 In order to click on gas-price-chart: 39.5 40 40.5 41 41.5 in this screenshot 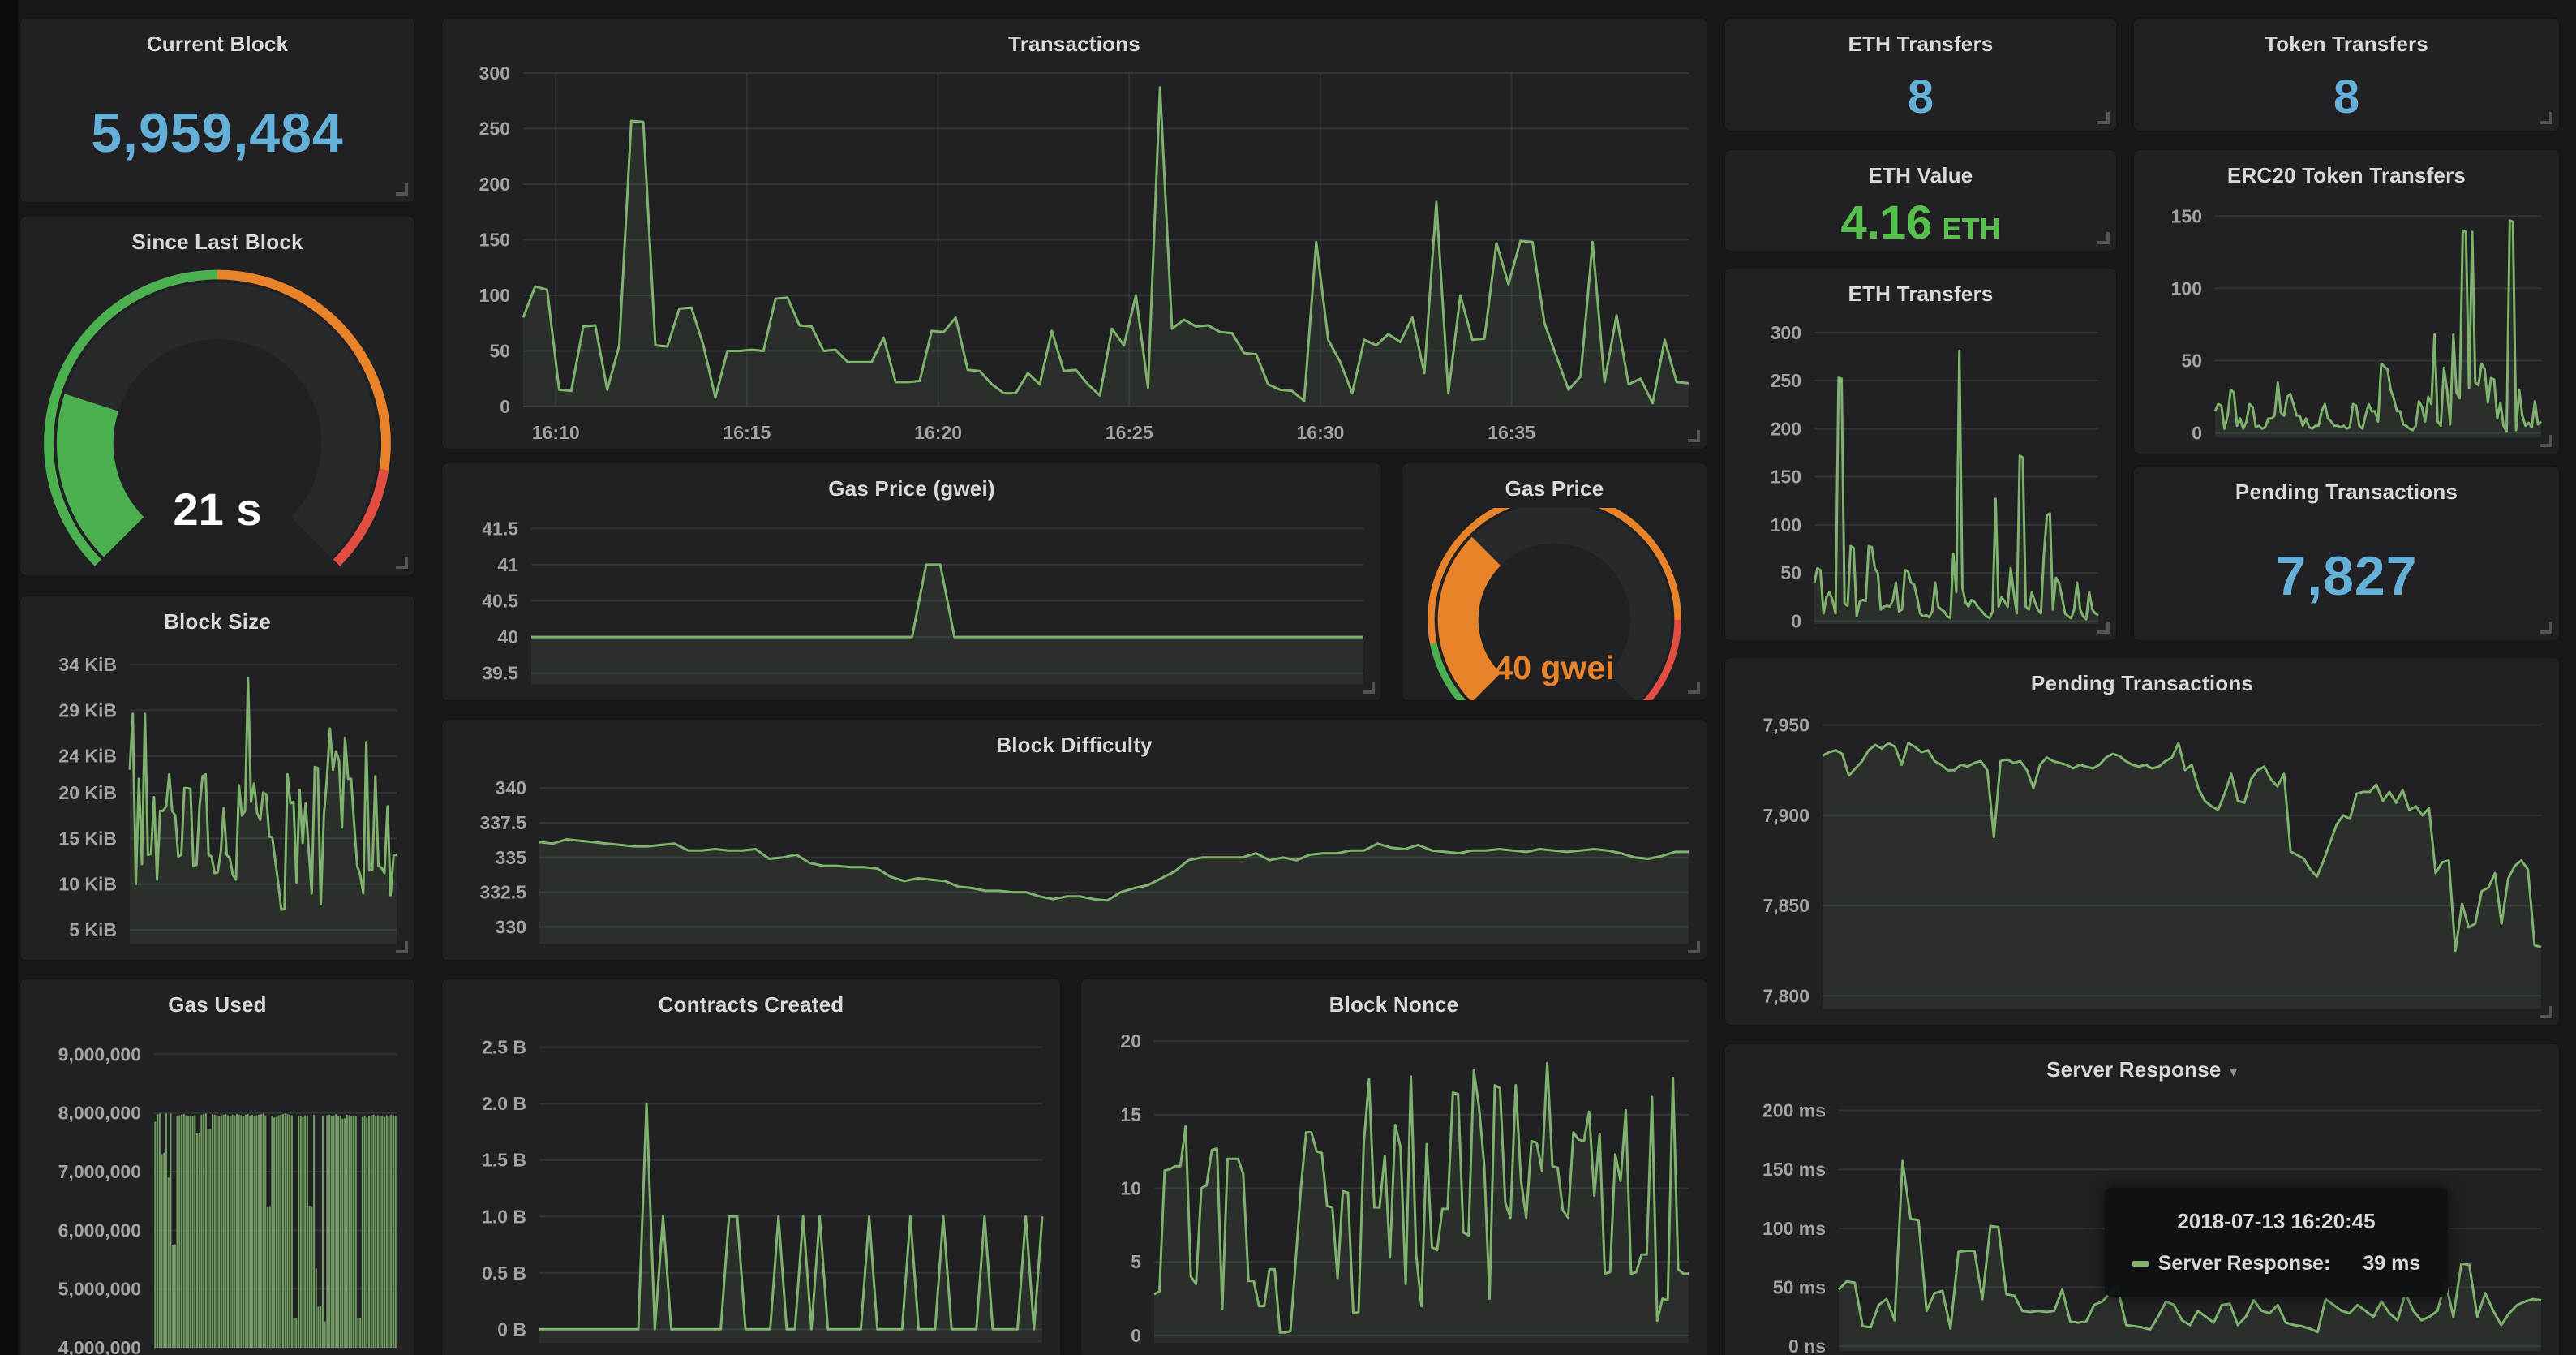, I will do `click(911, 604)`.